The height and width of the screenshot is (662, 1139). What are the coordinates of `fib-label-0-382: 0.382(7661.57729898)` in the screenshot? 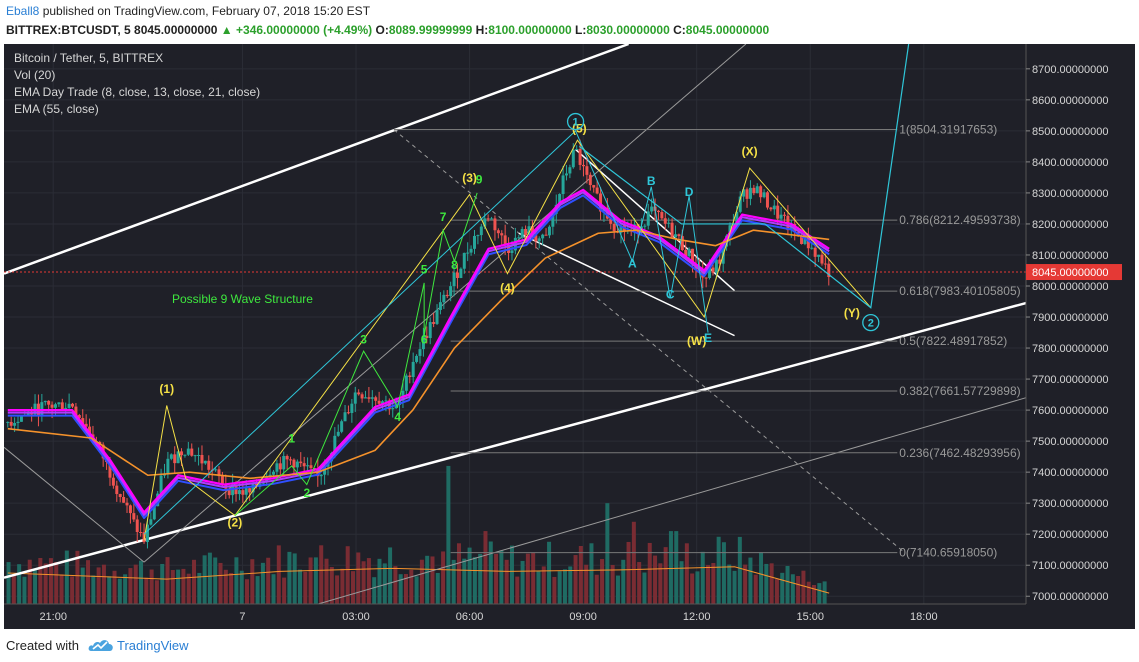 It's located at (959, 391).